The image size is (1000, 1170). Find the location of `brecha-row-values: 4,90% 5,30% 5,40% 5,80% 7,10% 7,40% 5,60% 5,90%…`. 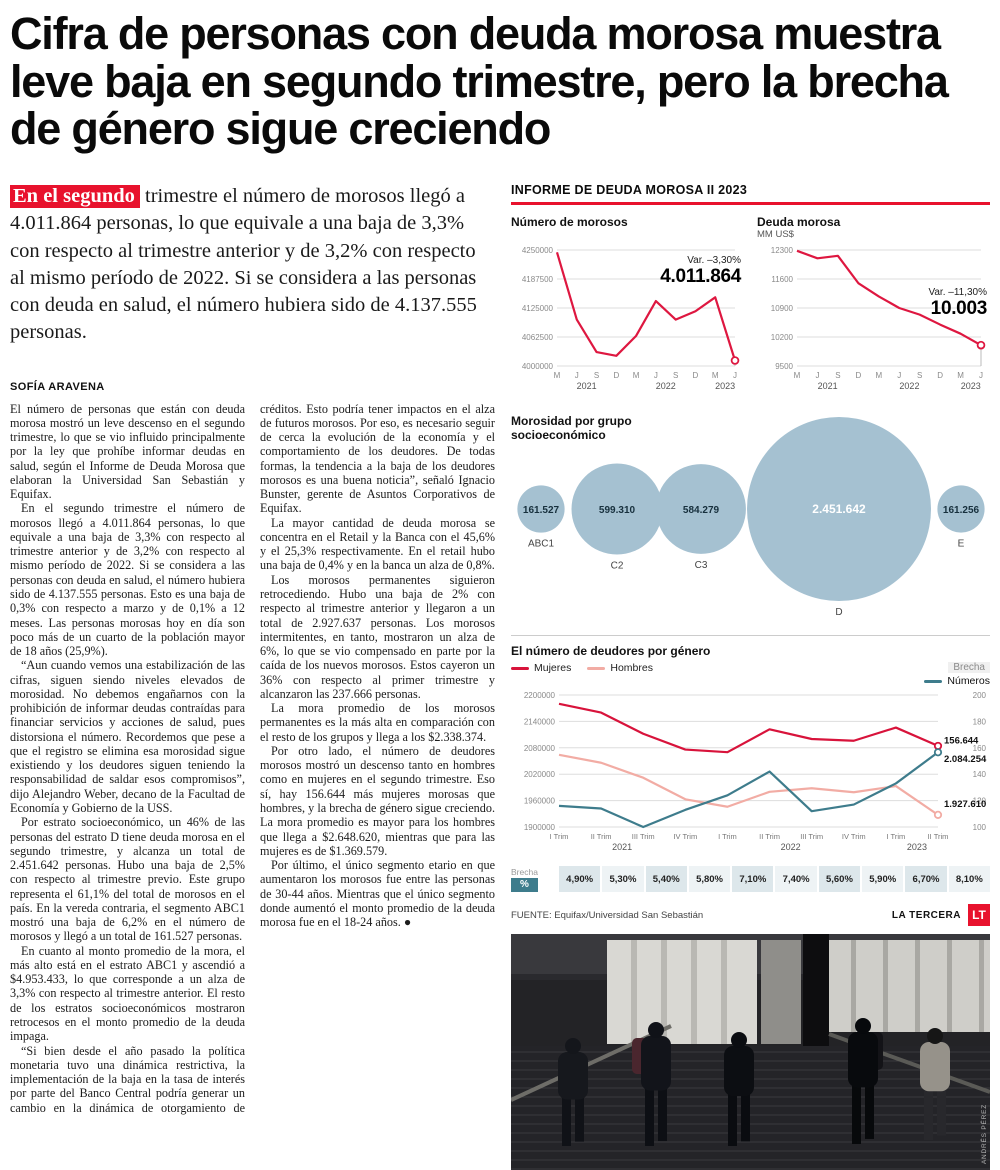

brecha-row-values: 4,90% 5,30% 5,40% 5,80% 7,10% 7,40% 5,60% 5,90%… is located at coordinates (774, 879).